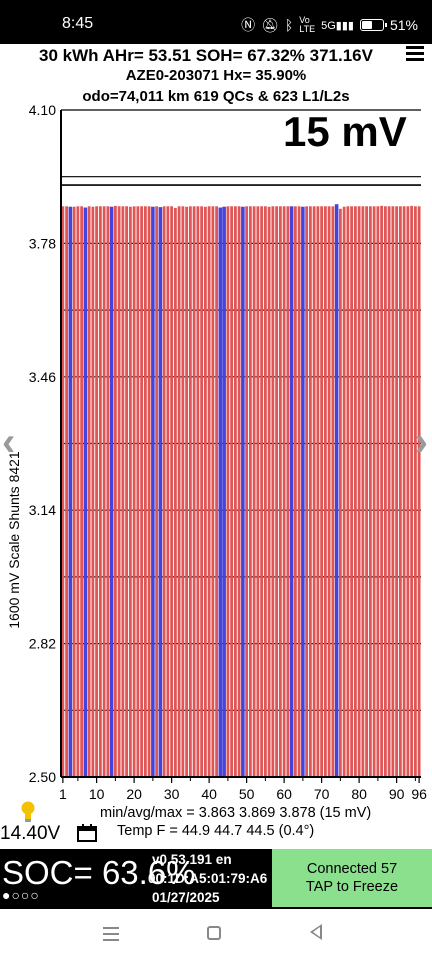 Image resolution: width=432 pixels, height=960 pixels. I want to click on x-tick-label: 60, so click(284, 794).